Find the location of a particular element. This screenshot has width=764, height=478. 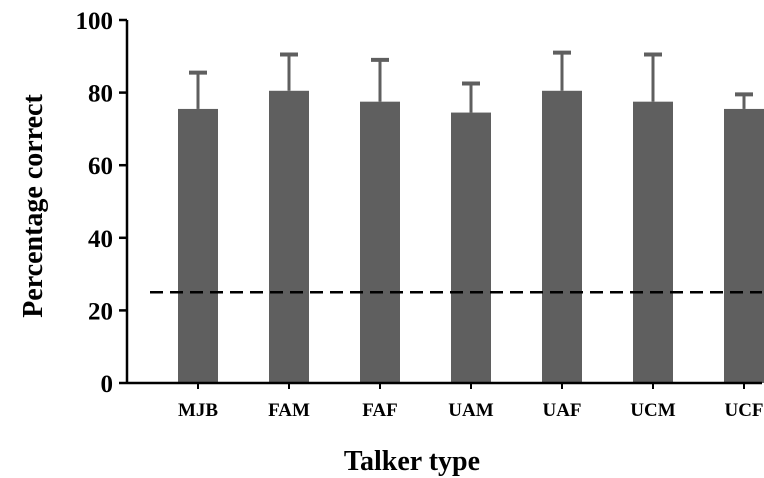

y-tick-label: 60 is located at coordinates (100, 166).